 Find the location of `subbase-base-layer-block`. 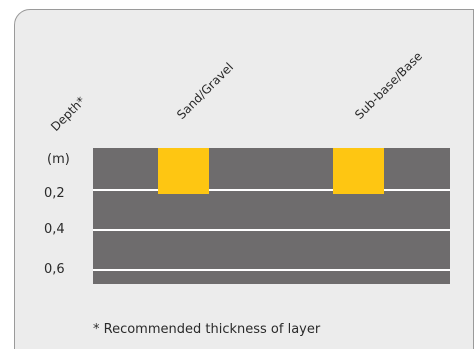

subbase-base-layer-block is located at coordinates (358, 171).